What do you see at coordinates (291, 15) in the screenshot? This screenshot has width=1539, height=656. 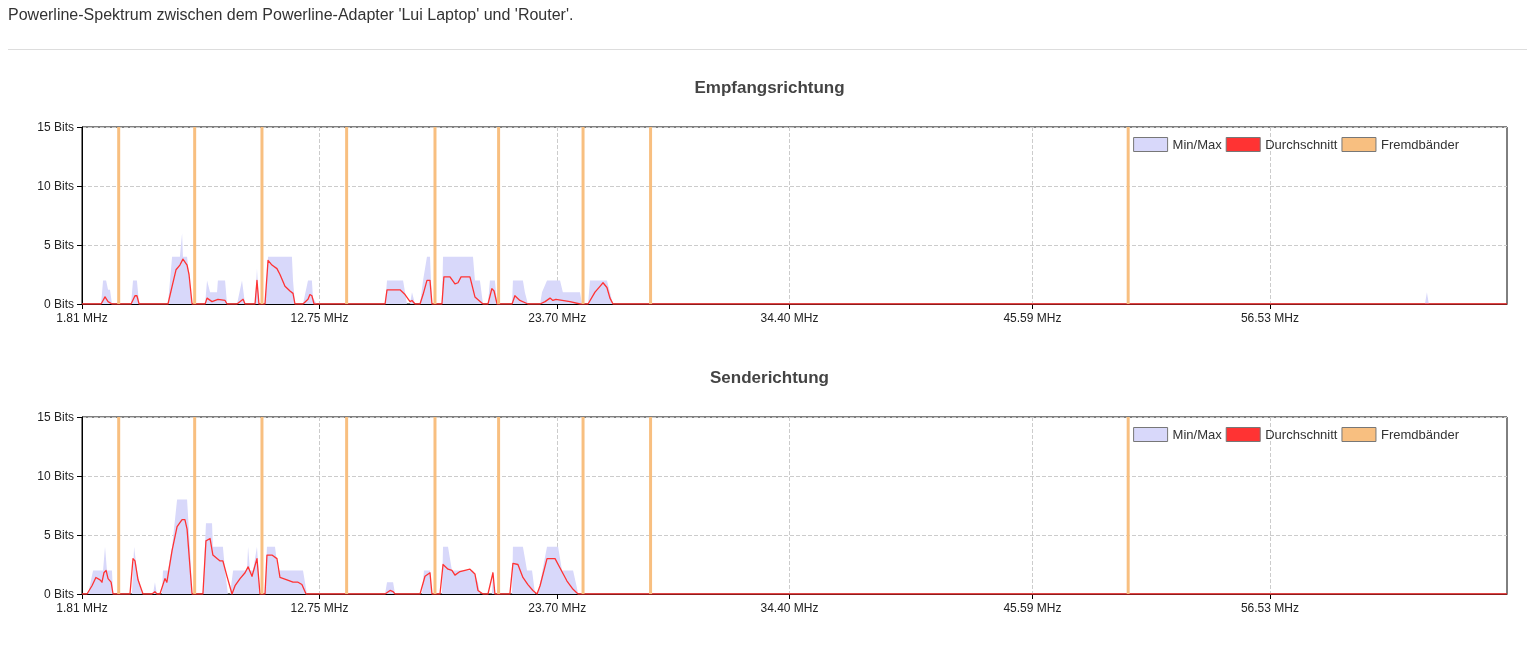 I see `text: Powerline-Spektrum zwischen dem Powerline-Adapter 'Lui Laptop' und 'Router'.` at bounding box center [291, 15].